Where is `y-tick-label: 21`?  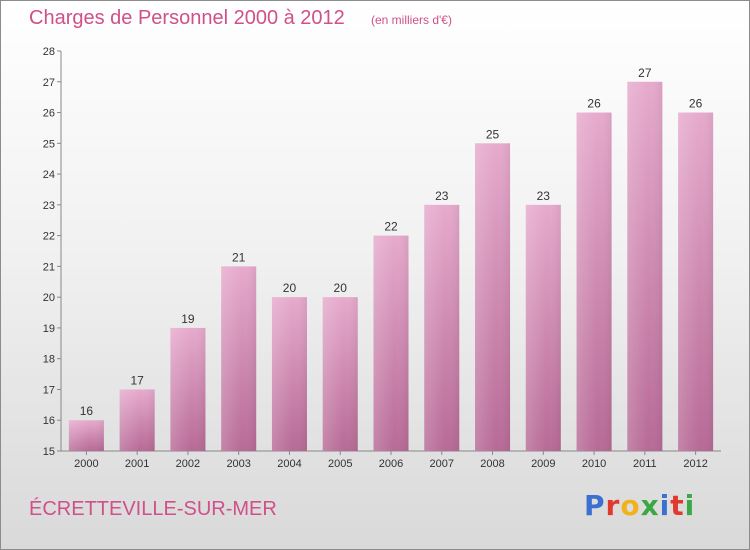 y-tick-label: 21 is located at coordinates (49, 267).